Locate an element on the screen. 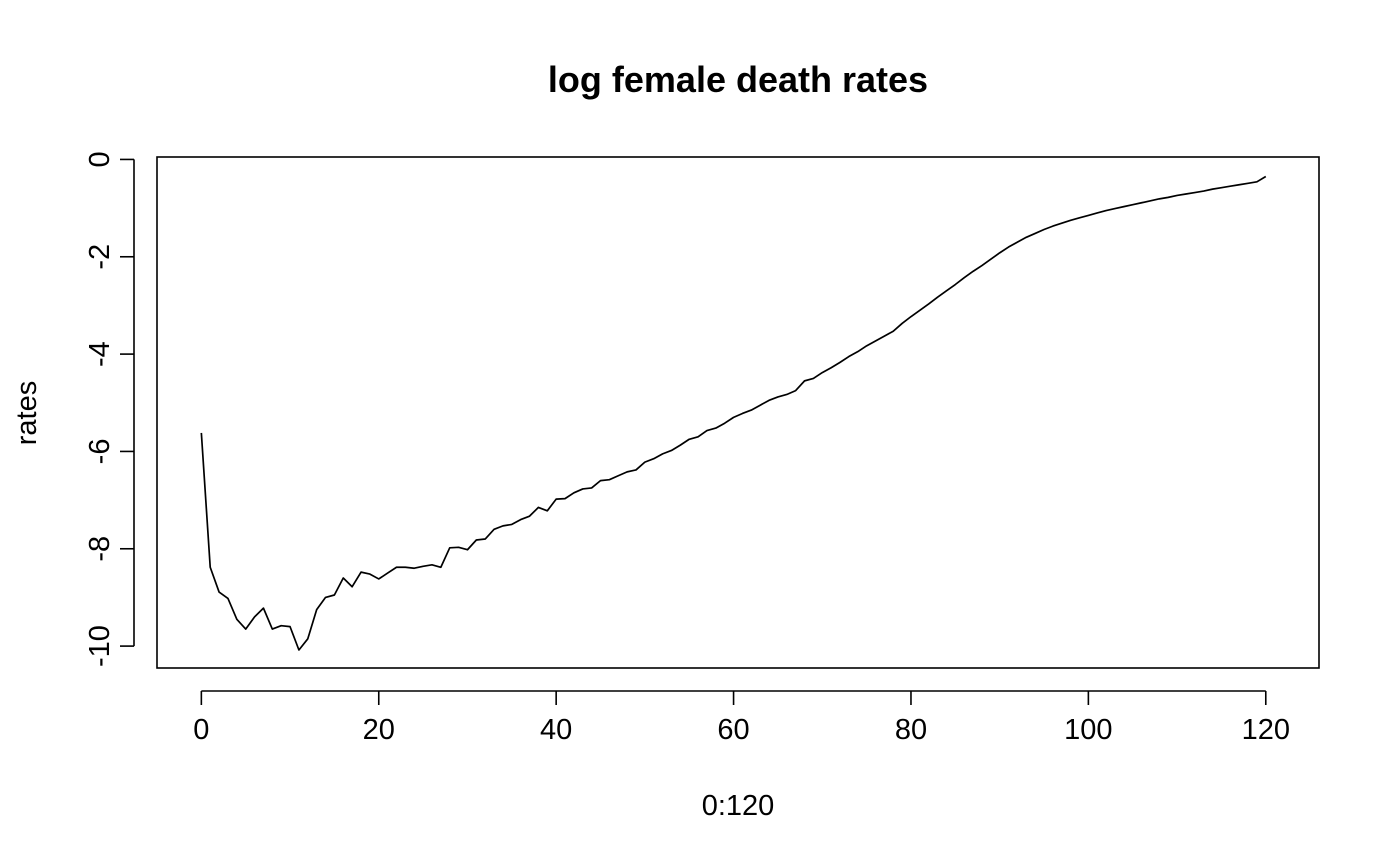 This screenshot has width=1400, height=865. y-tick-label: -10 is located at coordinates (100, 646).